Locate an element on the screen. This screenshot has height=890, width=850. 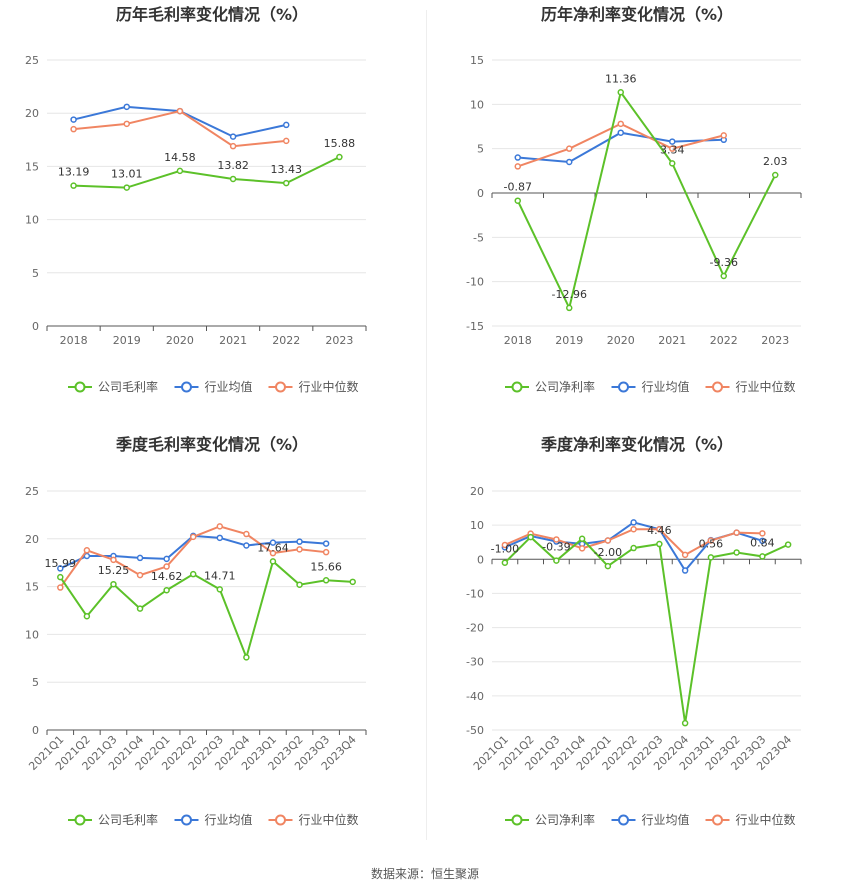
data-label: 14.71 is located at coordinates (220, 575).